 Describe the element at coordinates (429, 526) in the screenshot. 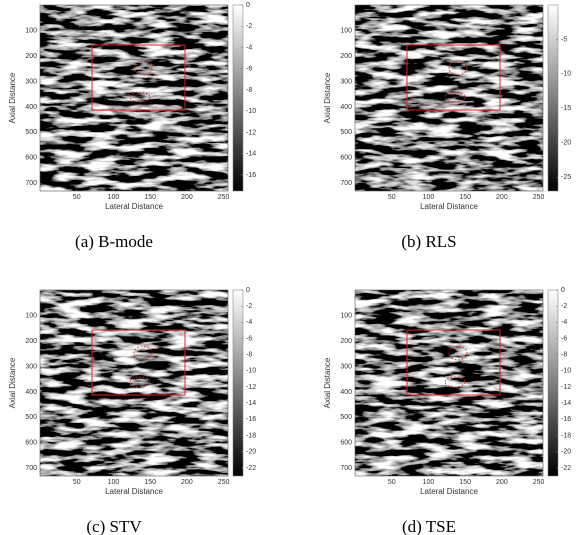

I see `caption: (d) TSE` at that location.